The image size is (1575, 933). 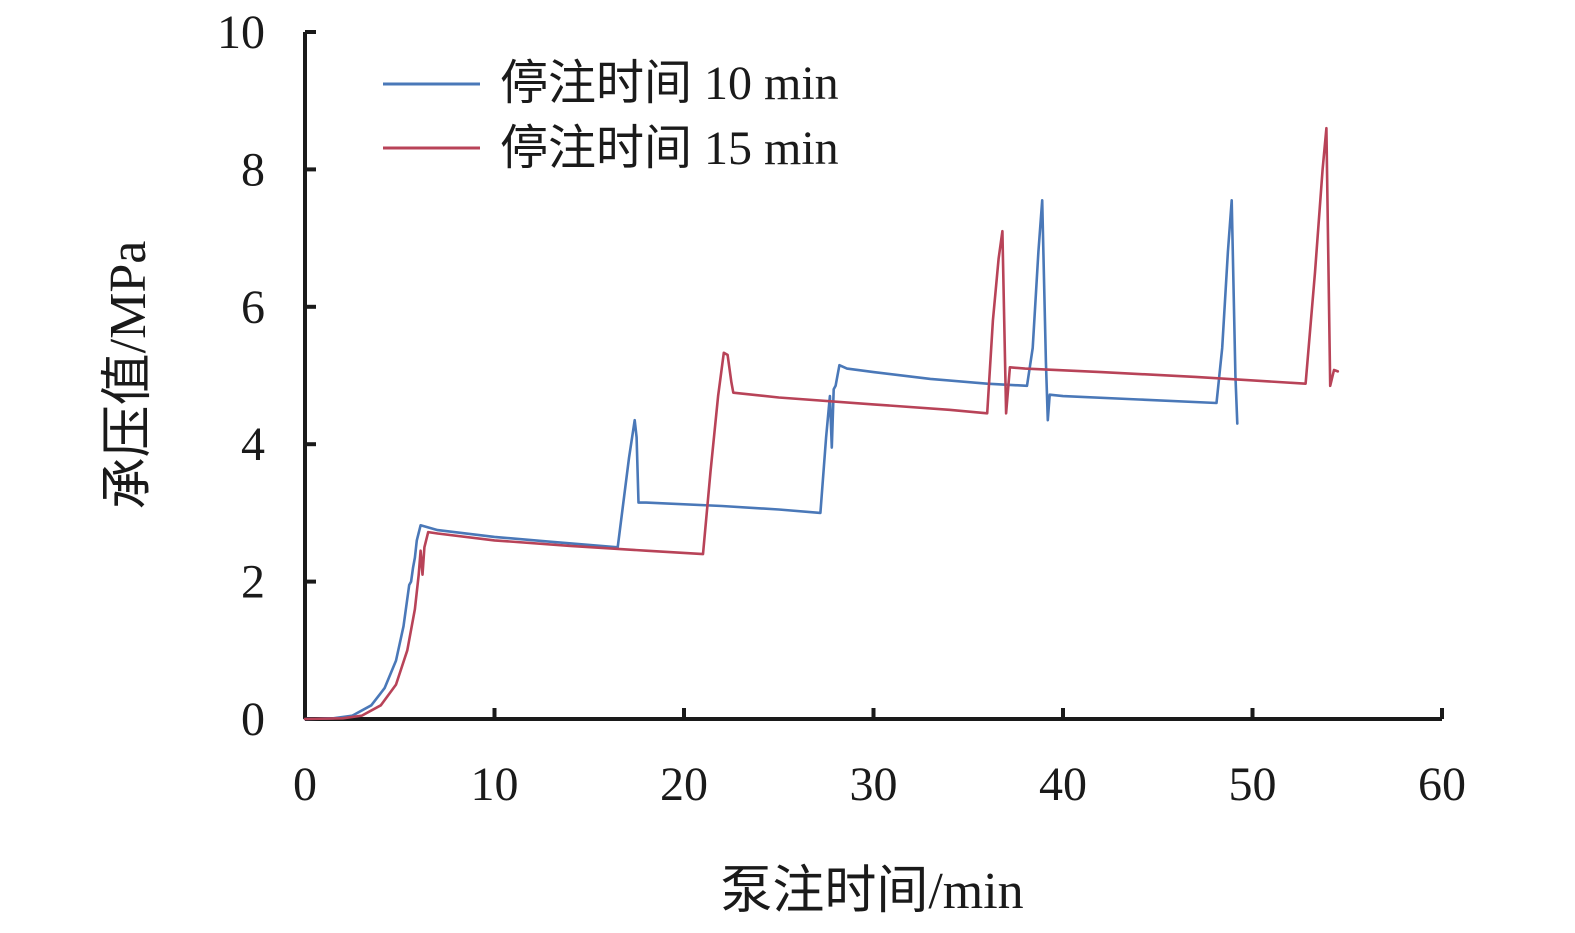 I want to click on legend-label-15min: 停注时间 15 min, so click(x=669, y=148).